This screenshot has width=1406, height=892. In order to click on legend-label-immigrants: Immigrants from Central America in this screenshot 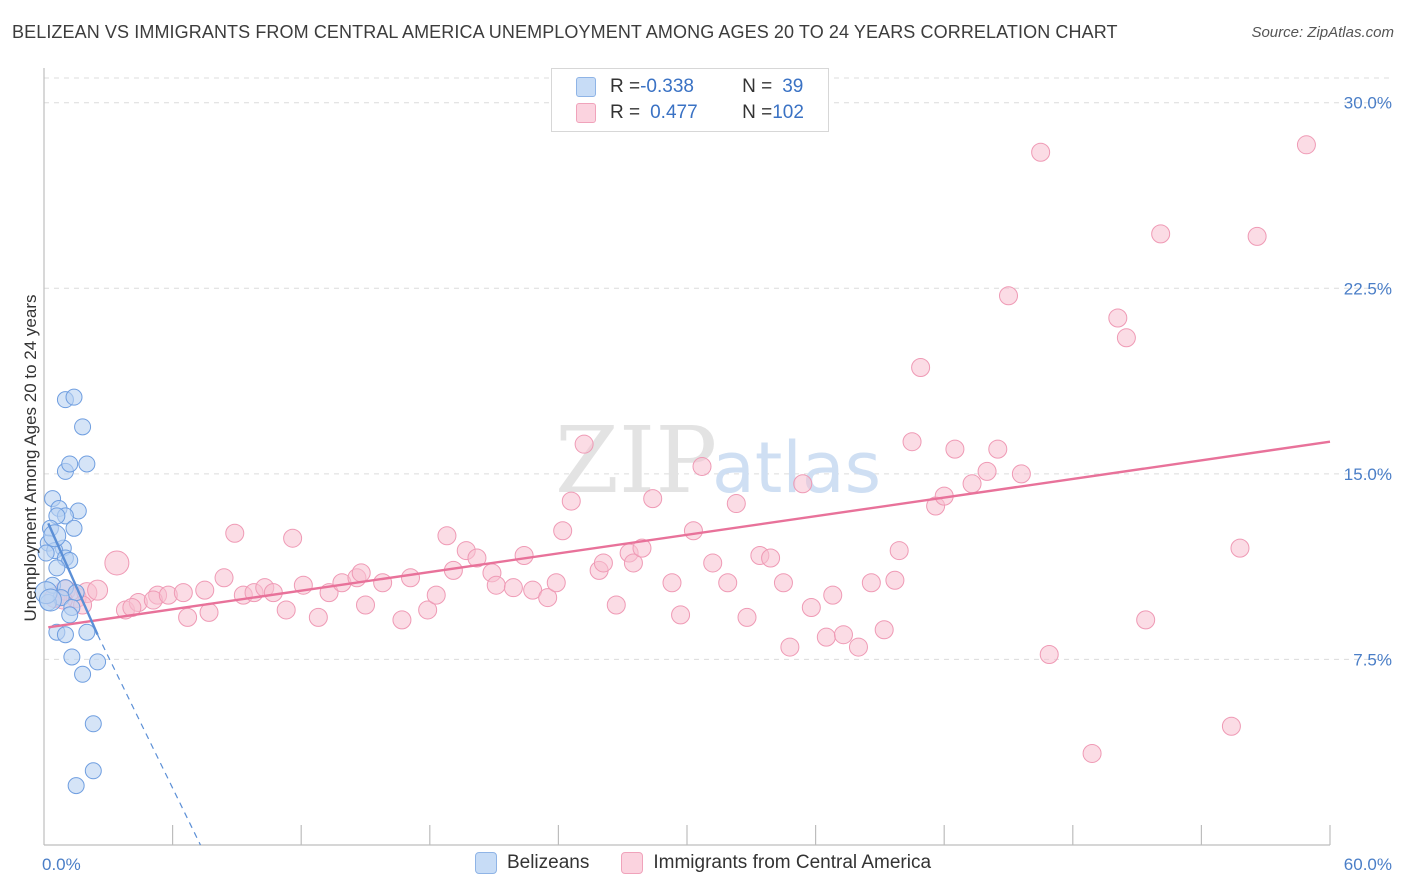, I will do `click(792, 862)`.